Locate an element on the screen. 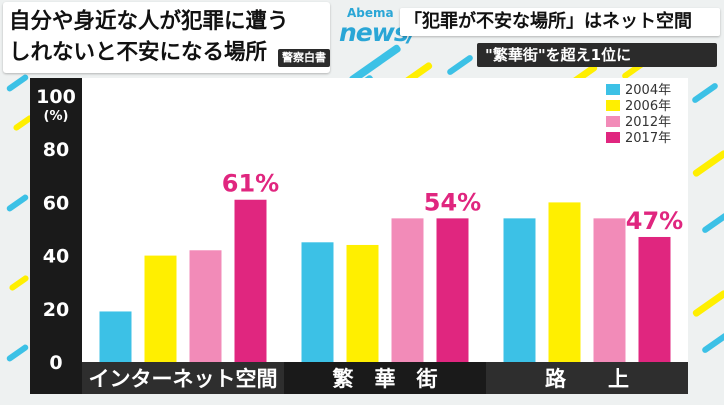 The height and width of the screenshot is (405, 724). headline-line-2: しれないと不安になる場所 is located at coordinates (138, 52).